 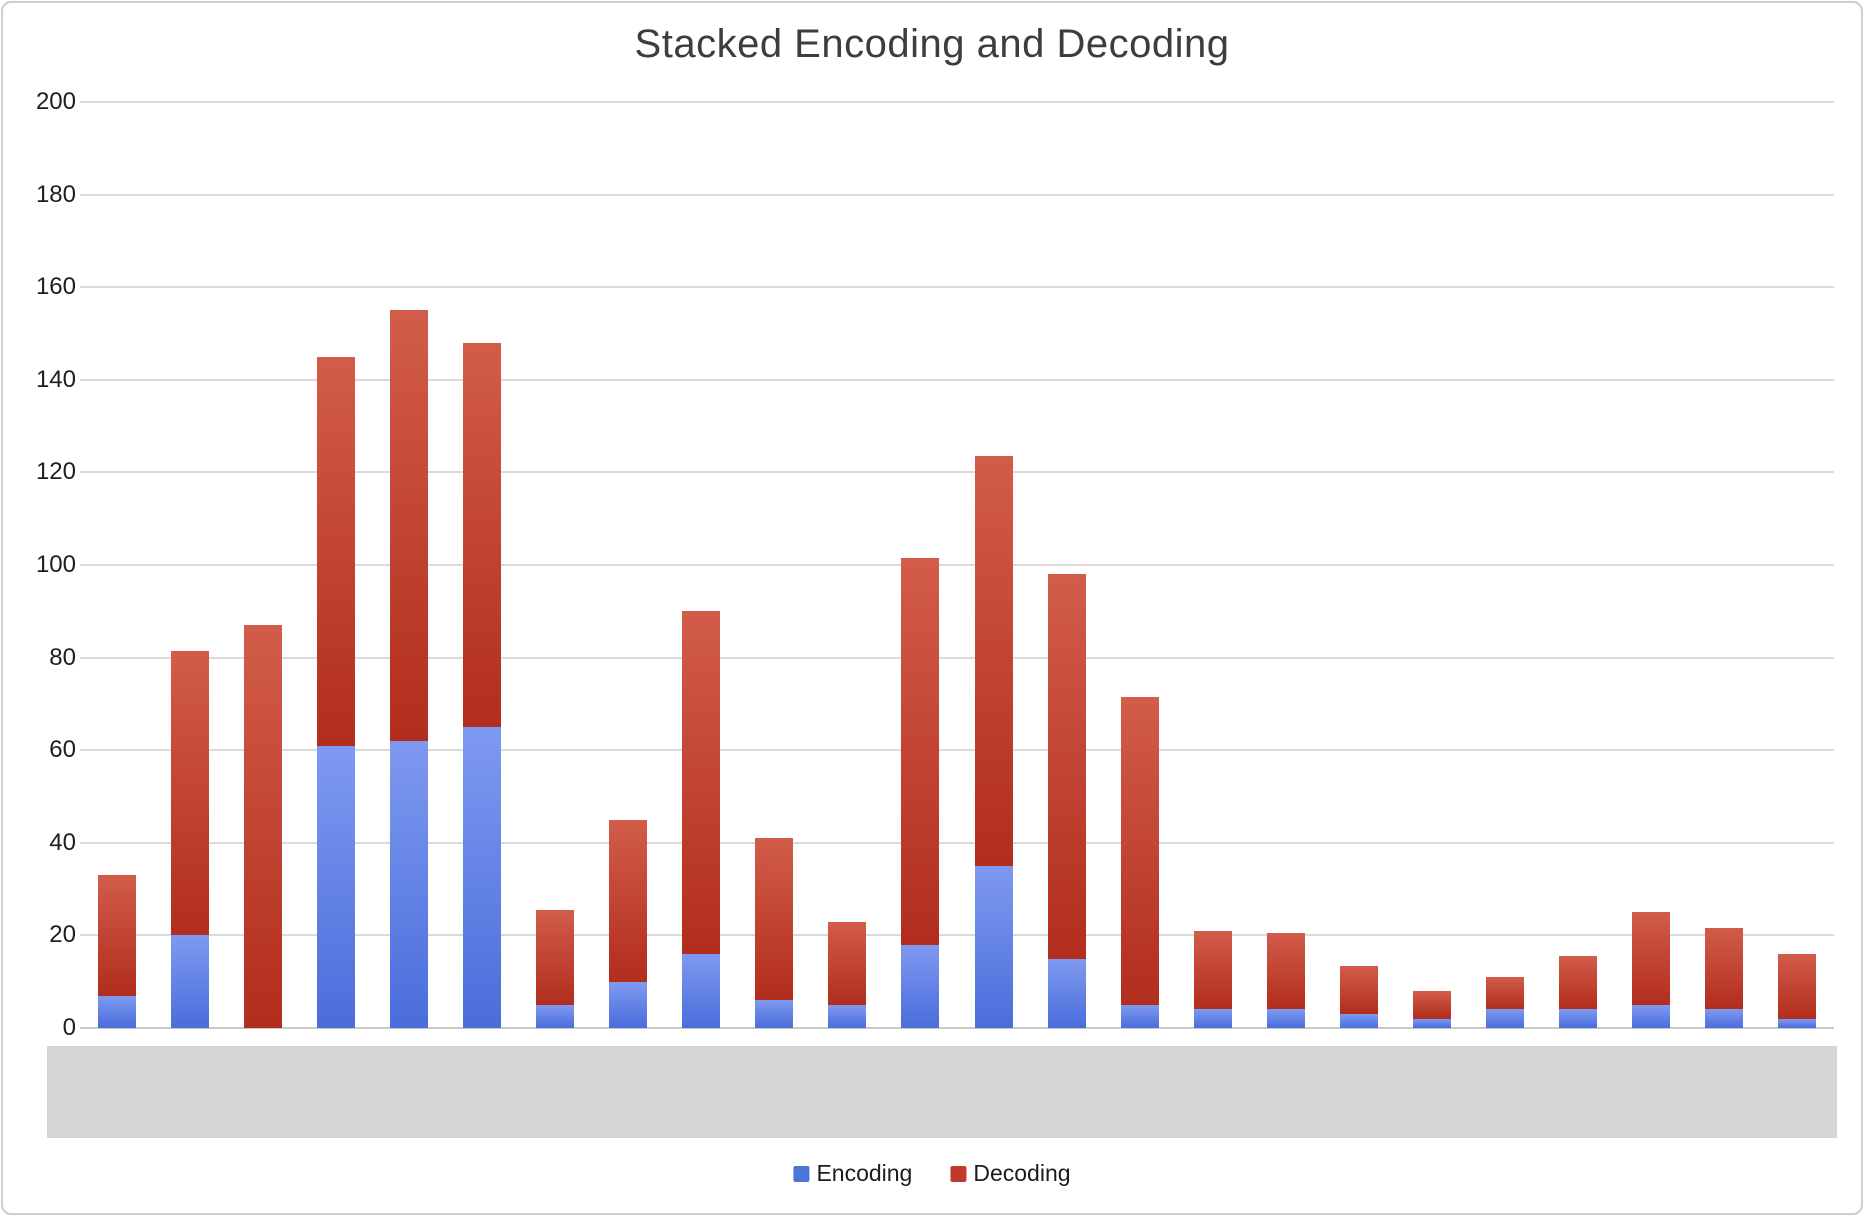 I want to click on y-axis-tick-label: 120, so click(x=55, y=472).